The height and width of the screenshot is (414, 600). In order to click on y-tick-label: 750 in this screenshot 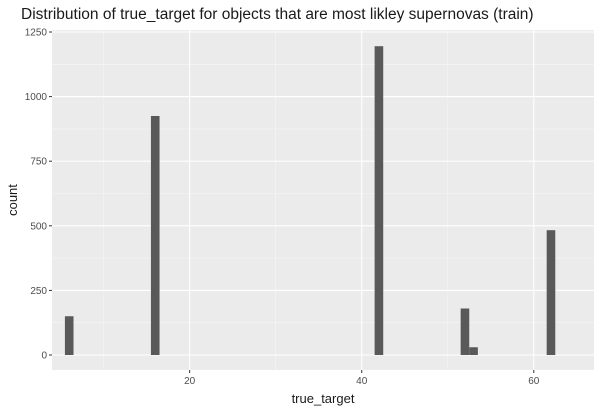, I will do `click(38, 162)`.